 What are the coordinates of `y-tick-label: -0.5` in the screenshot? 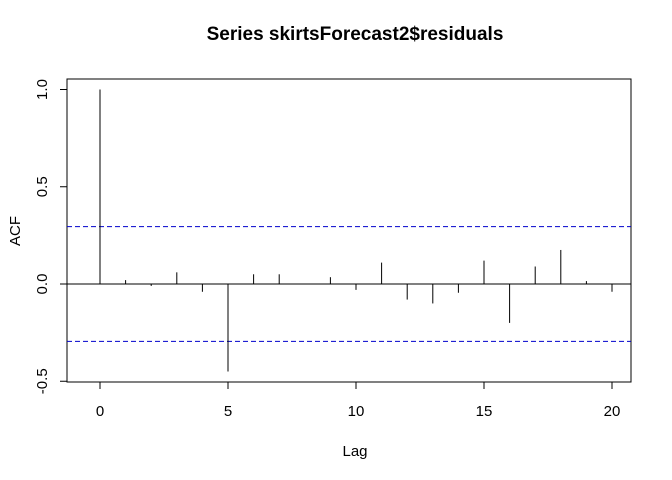 It's located at (42, 381).